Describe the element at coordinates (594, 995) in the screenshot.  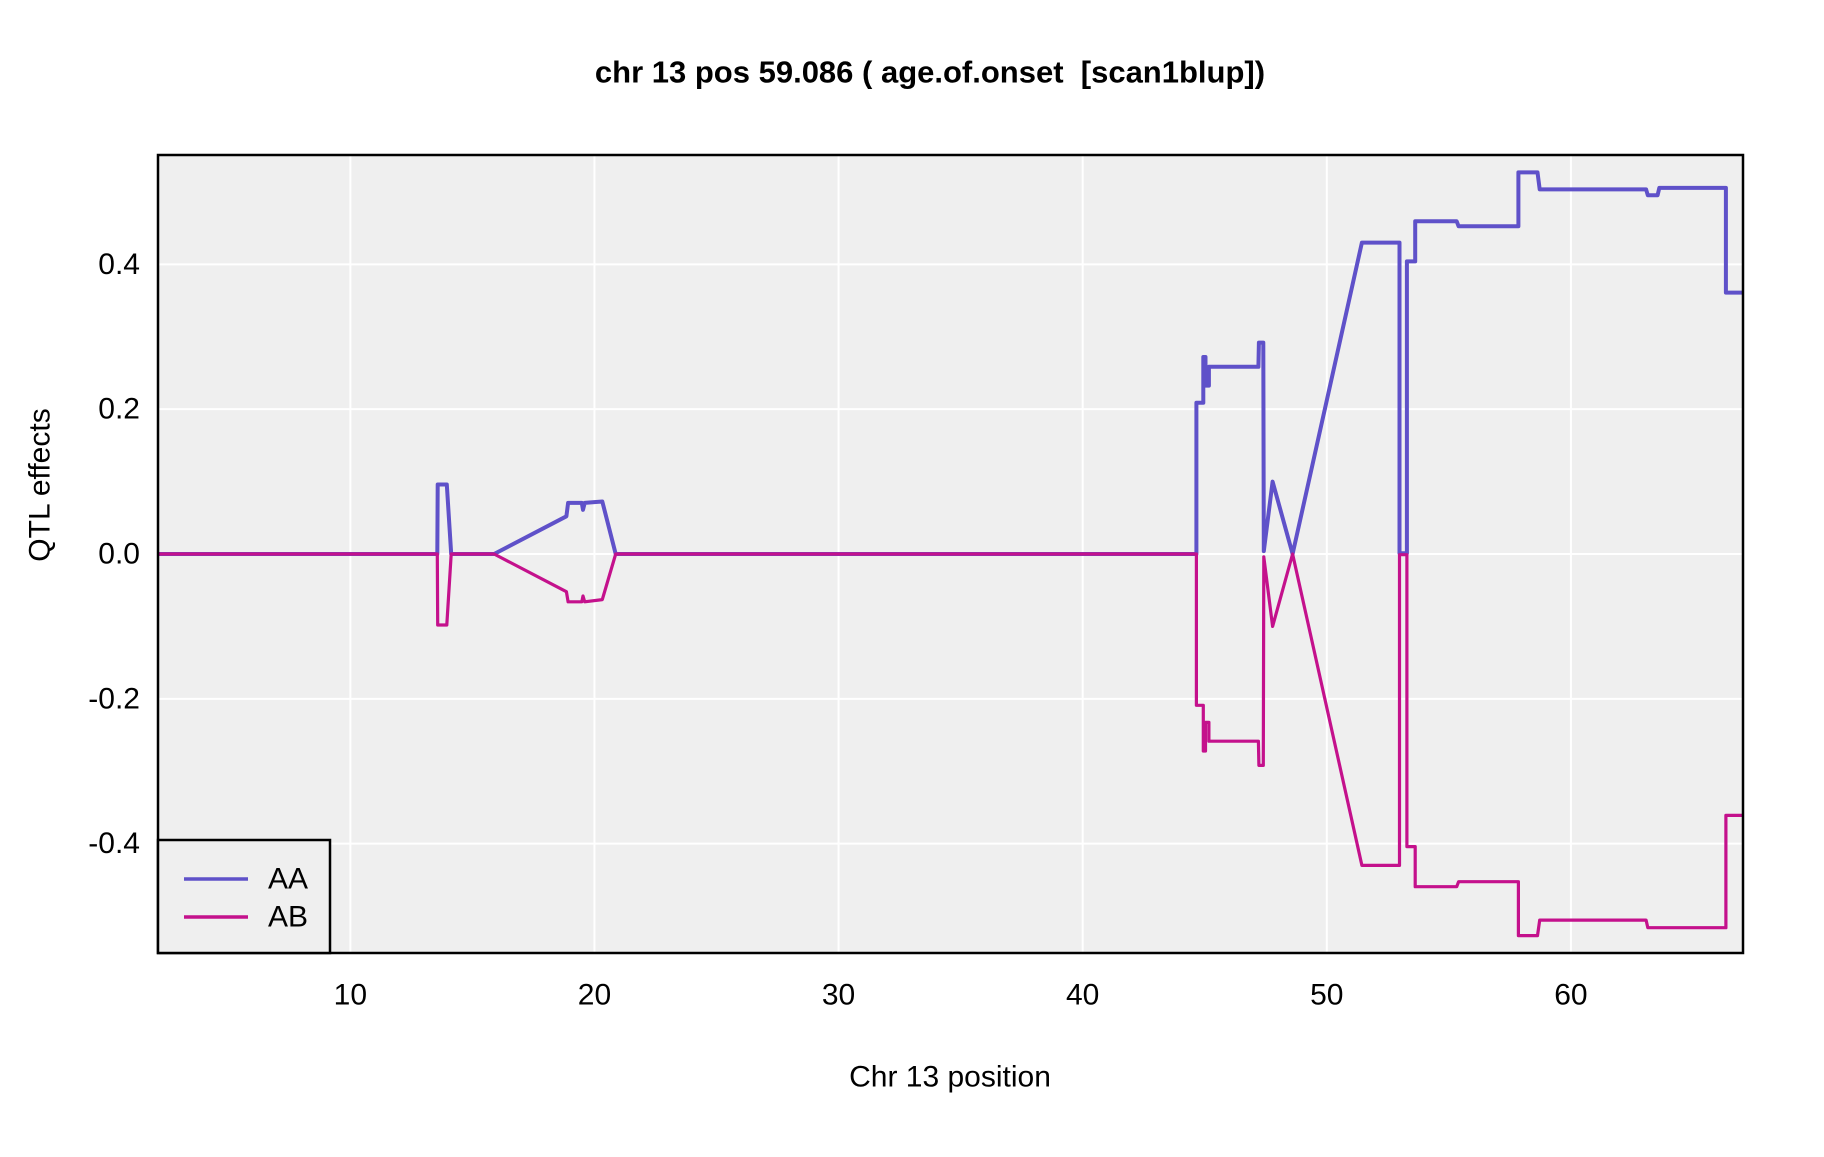
I see `x-tick-label: 20` at that location.